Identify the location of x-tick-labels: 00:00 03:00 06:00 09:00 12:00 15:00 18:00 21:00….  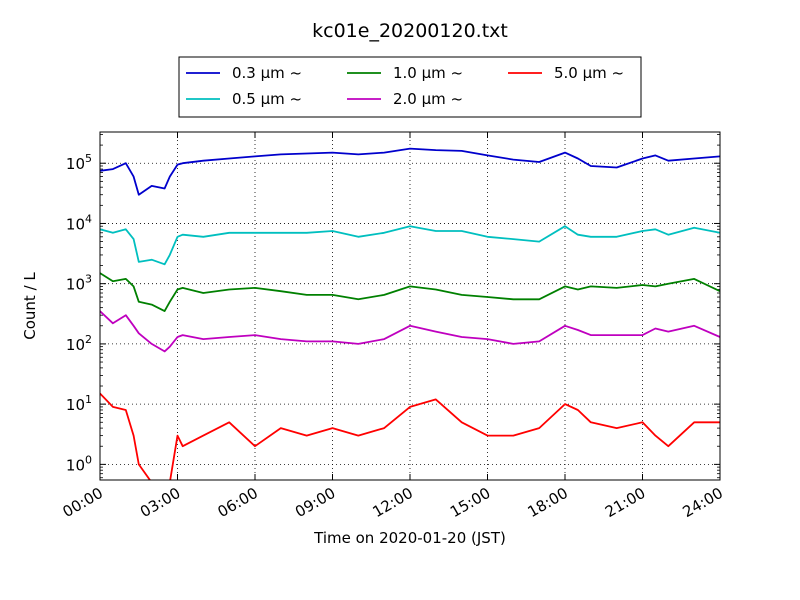
(393, 502).